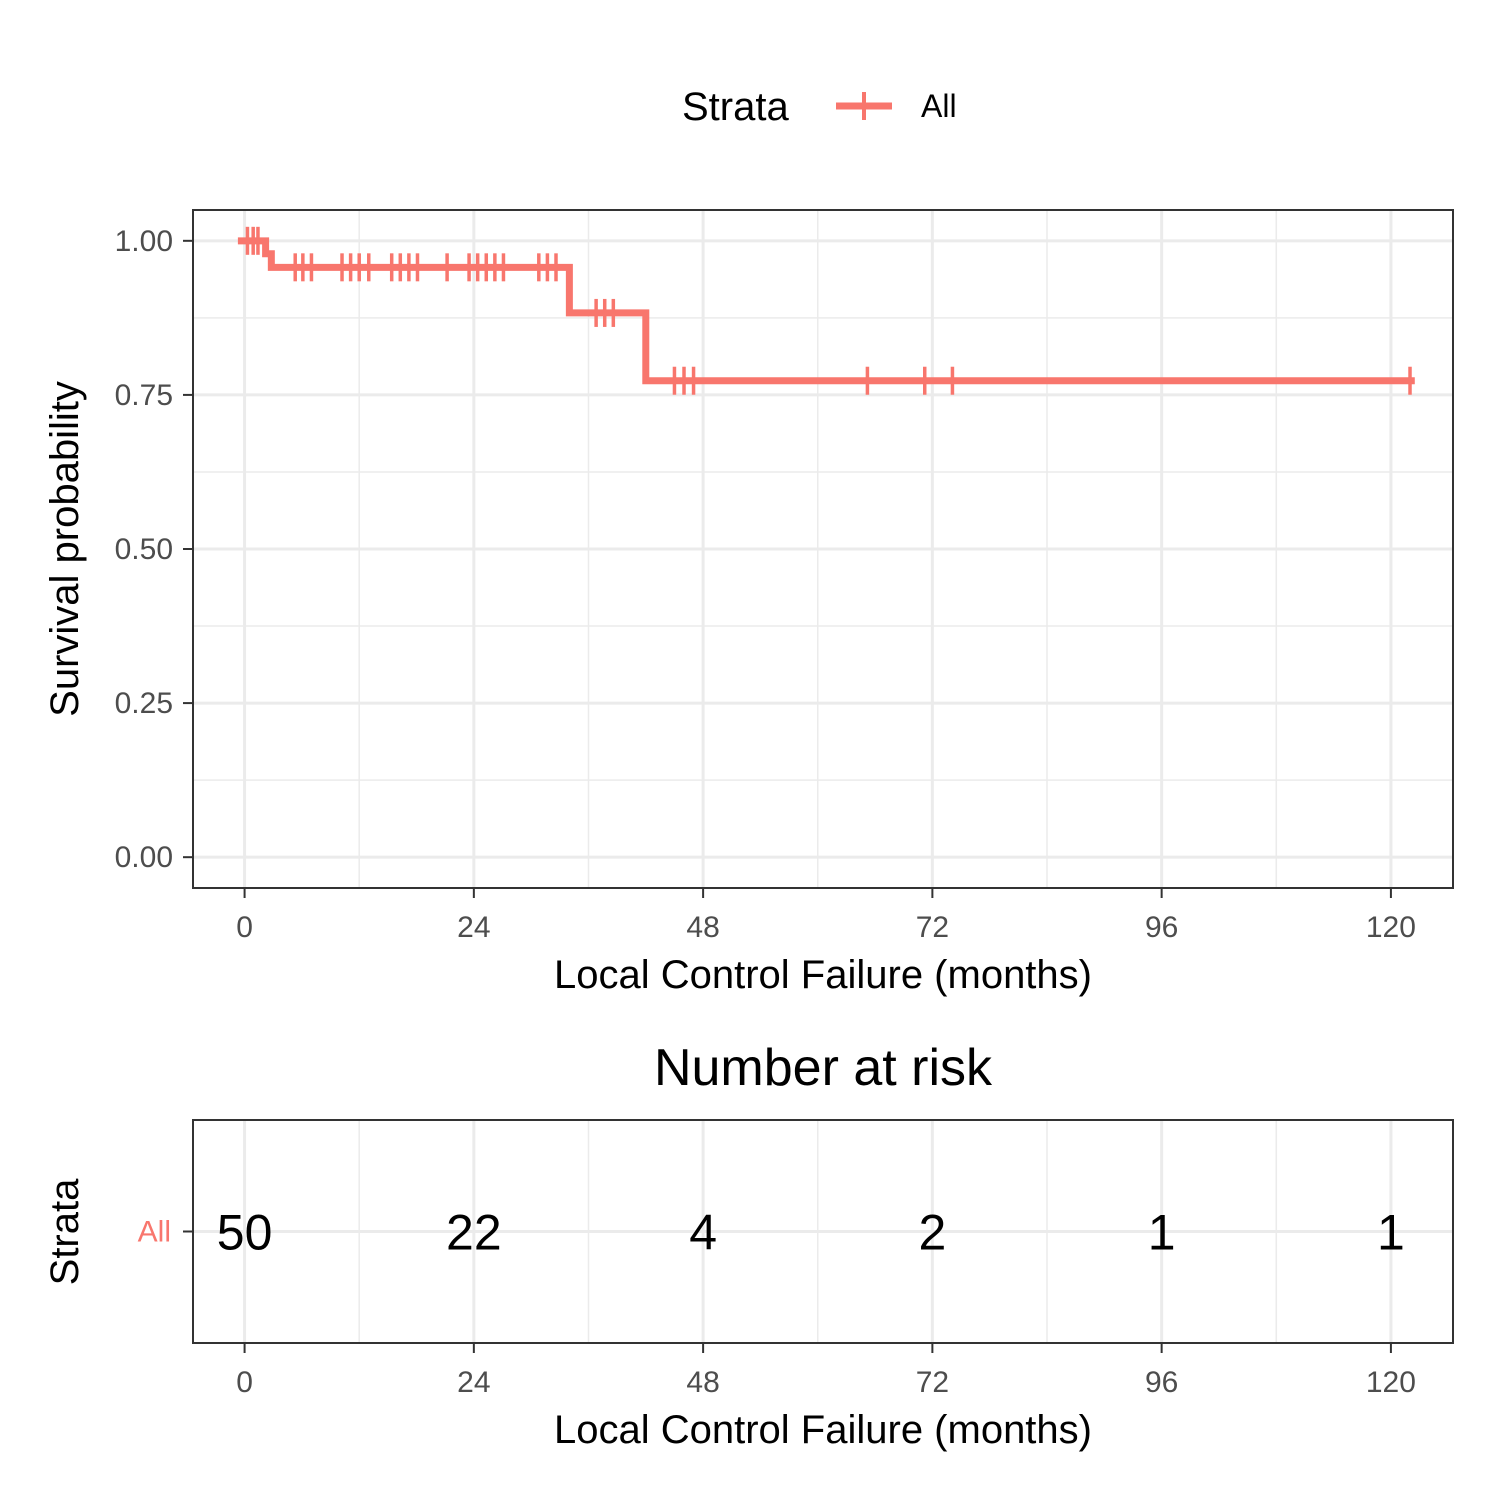  Describe the element at coordinates (144, 857) in the screenshot. I see `y-tick-label: 0.00` at that location.